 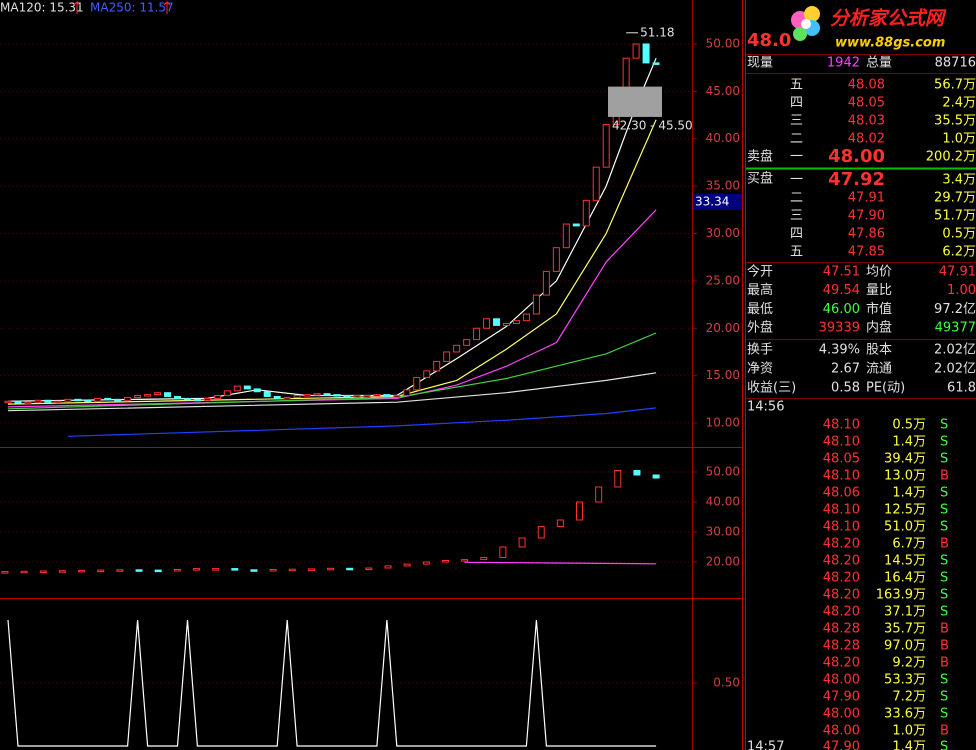 I want to click on stat-value: 39339, so click(x=839, y=328).